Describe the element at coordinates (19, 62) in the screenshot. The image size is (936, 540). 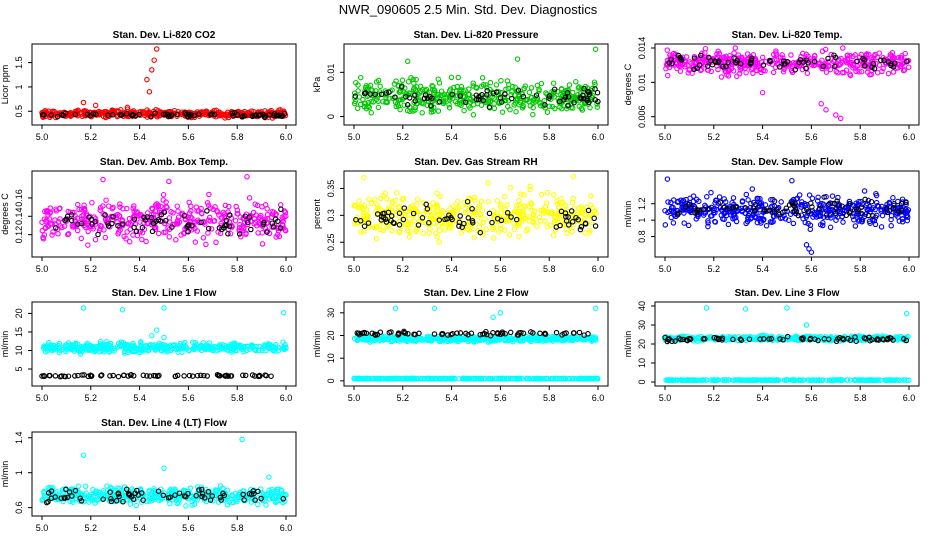
I see `y-tick-label: 1.5` at that location.